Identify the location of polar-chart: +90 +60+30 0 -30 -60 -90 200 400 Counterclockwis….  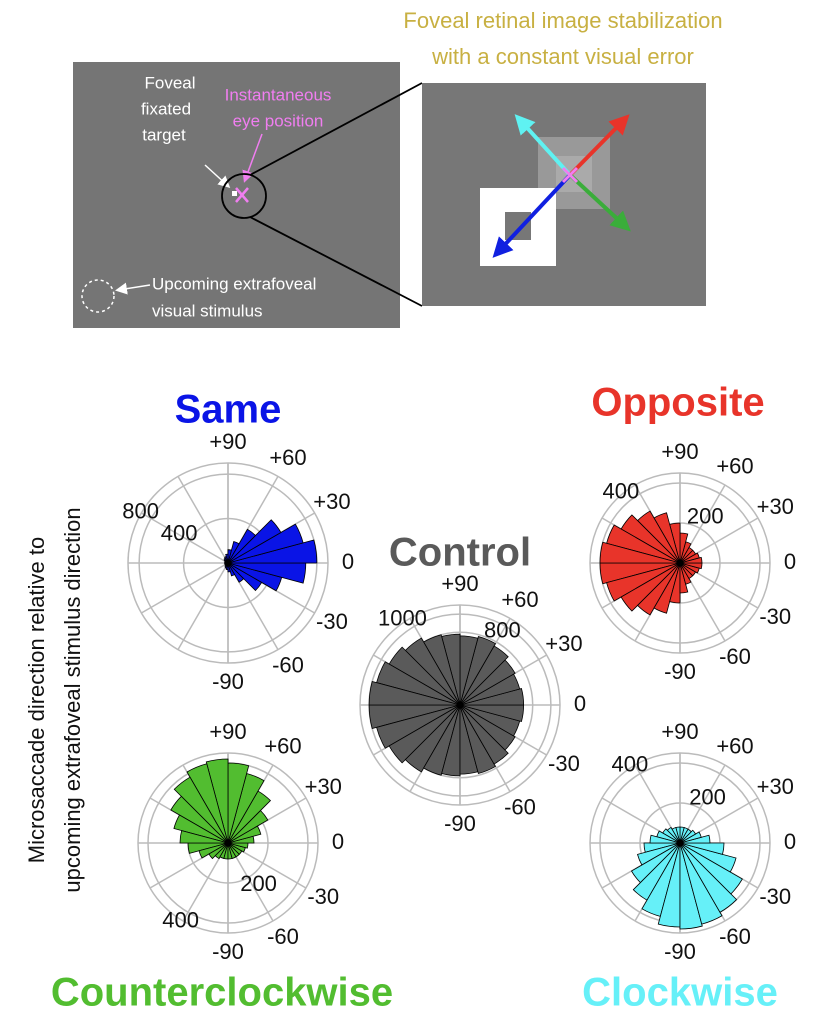
(222, 867).